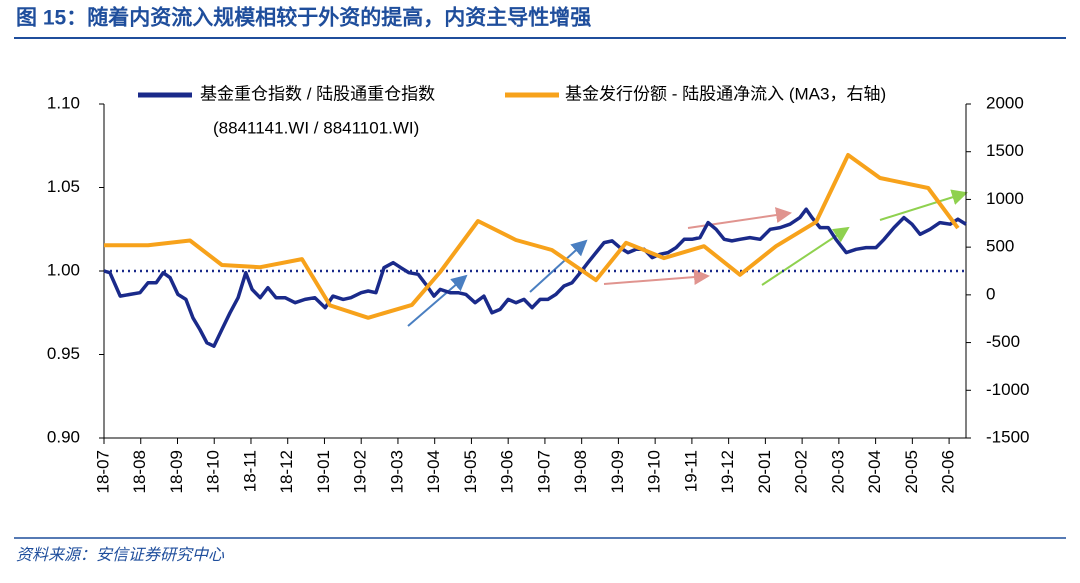 This screenshot has height=583, width=1080. I want to click on x-tick-label: 19-02, so click(360, 471).